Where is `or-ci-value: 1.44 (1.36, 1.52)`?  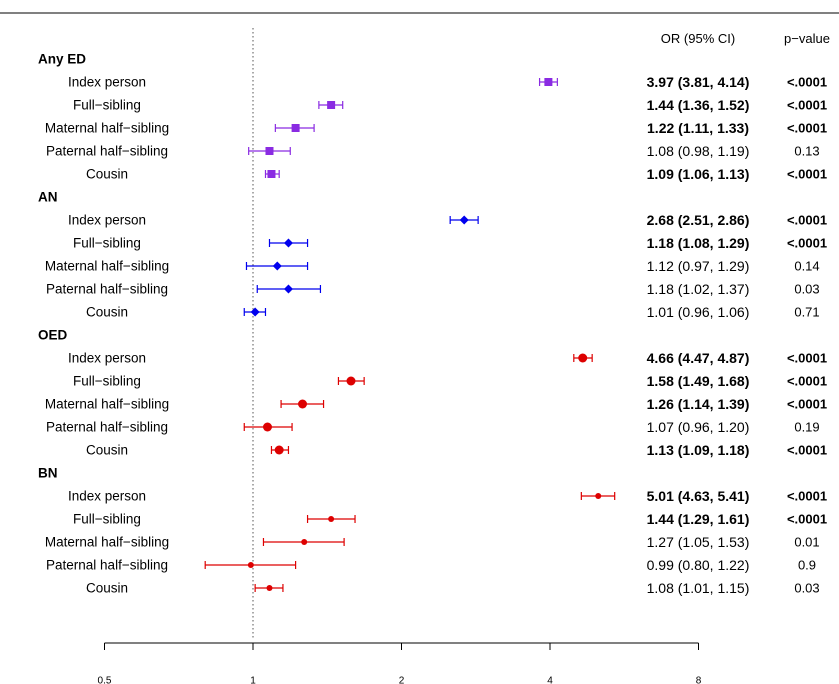 or-ci-value: 1.44 (1.36, 1.52) is located at coordinates (698, 105).